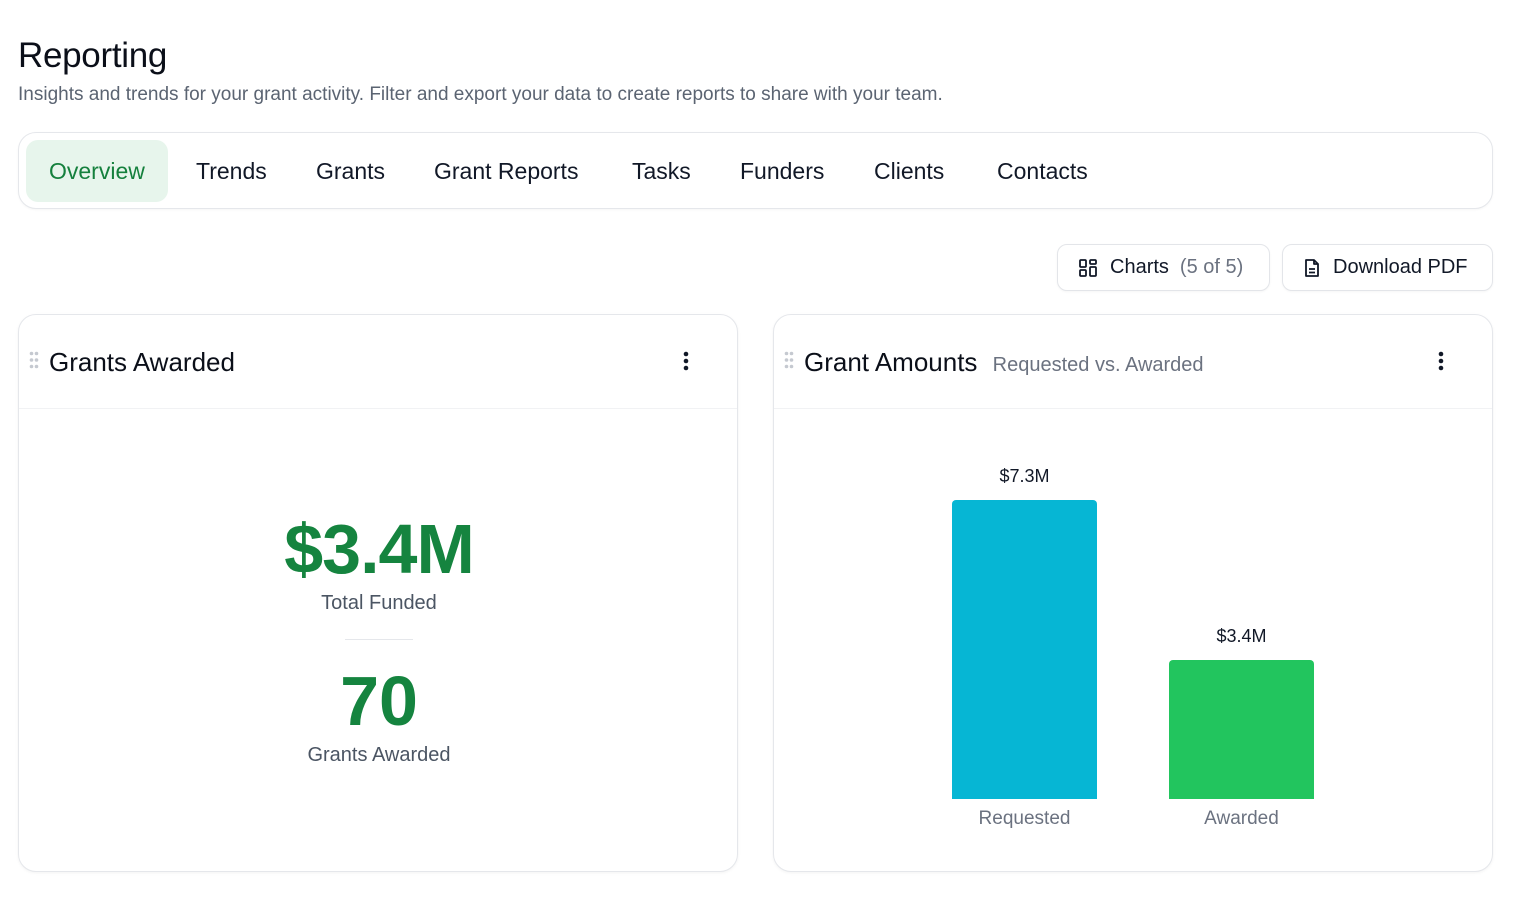 The width and height of the screenshot is (1536, 903). Describe the element at coordinates (1139, 267) in the screenshot. I see `charts-label: Charts` at that location.